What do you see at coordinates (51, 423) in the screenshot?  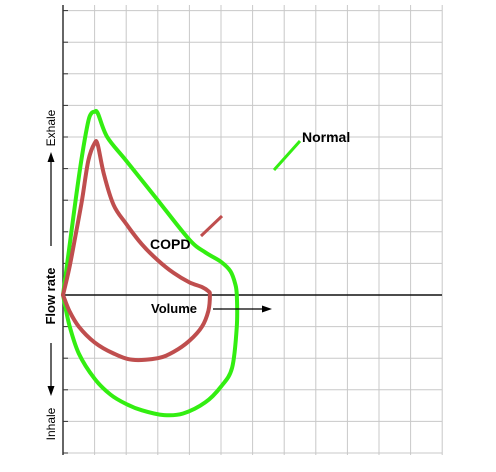 I see `y-axis-inhale-label: Inhale` at bounding box center [51, 423].